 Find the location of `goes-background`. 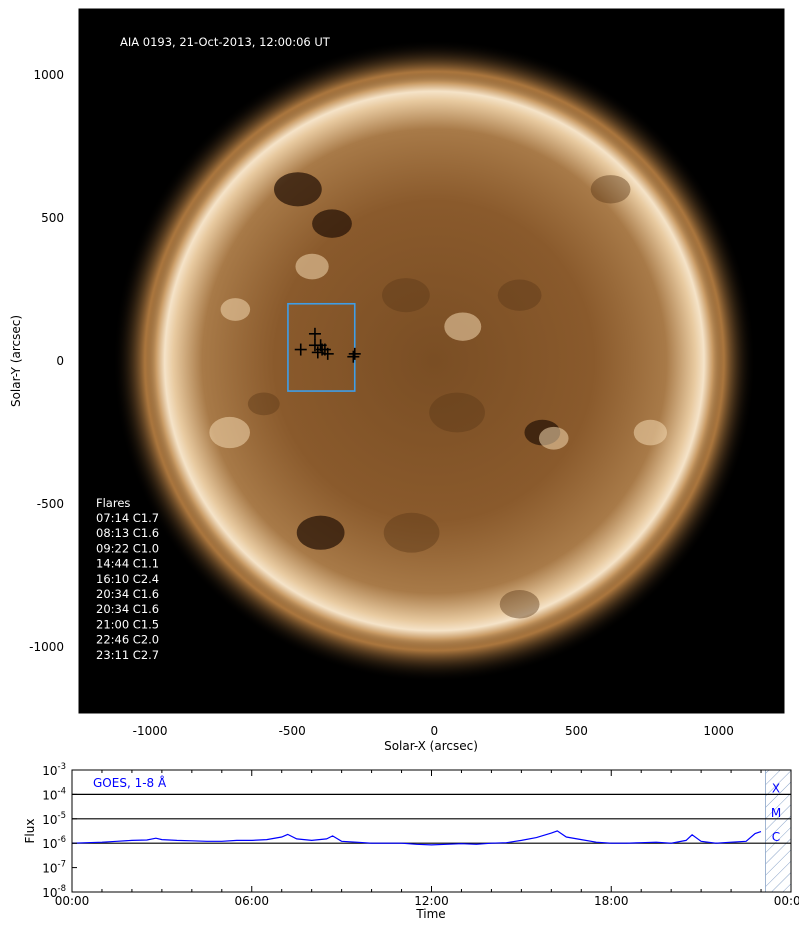

goes-background is located at coordinates (431, 831).